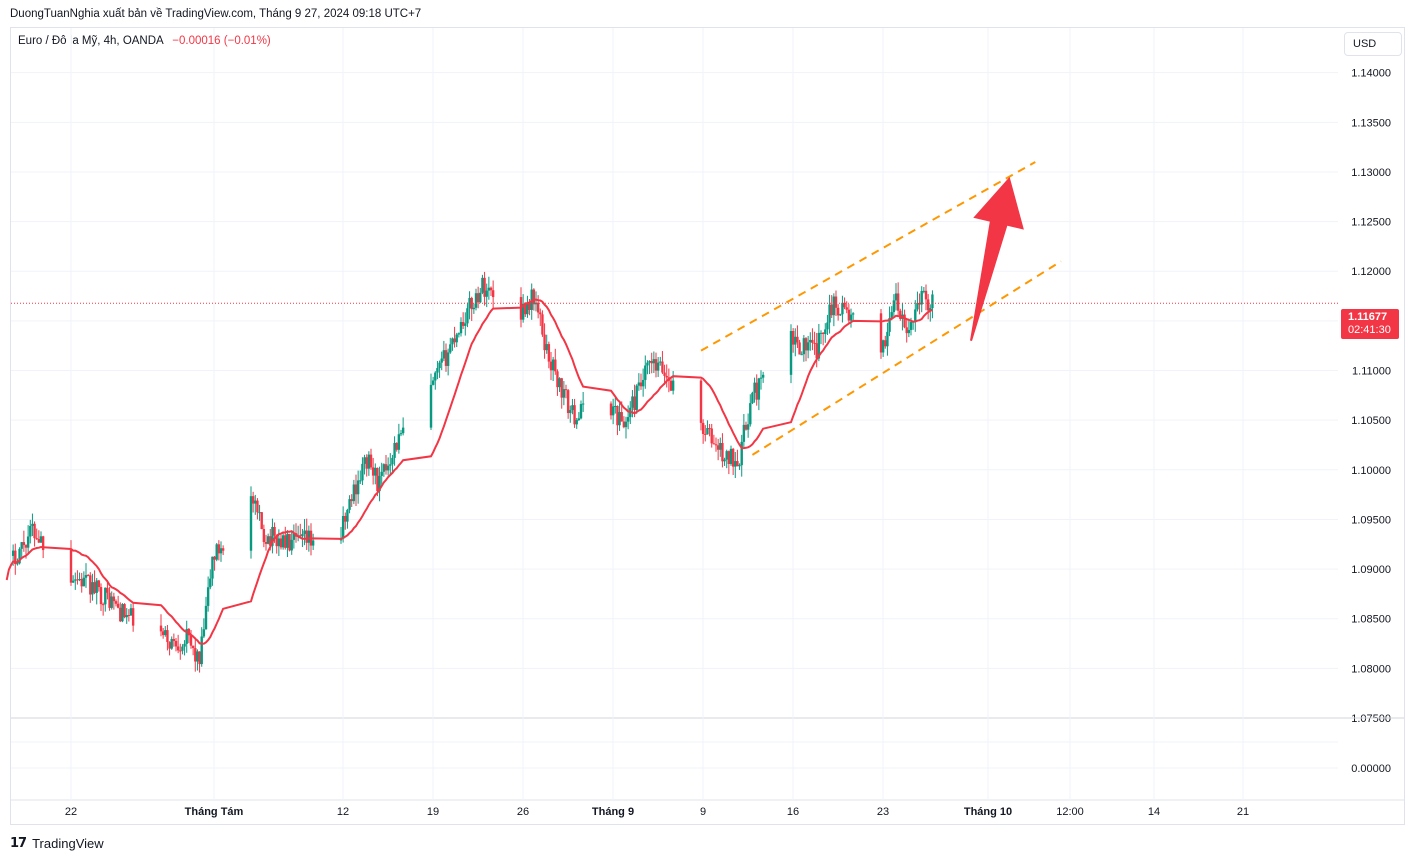 The width and height of the screenshot is (1416, 861). I want to click on y-tick-label: 1.13500, so click(1371, 123).